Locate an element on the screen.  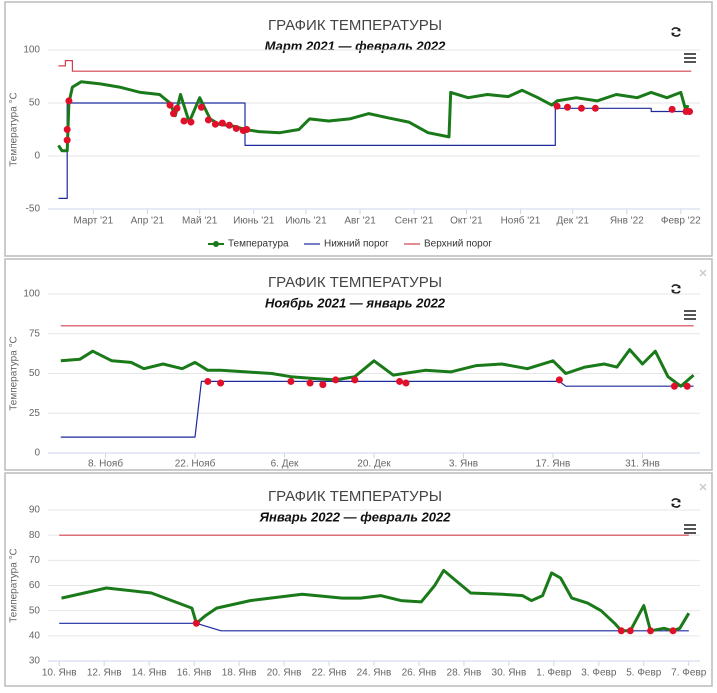
x-tick-label: 10. Янв is located at coordinates (59, 673).